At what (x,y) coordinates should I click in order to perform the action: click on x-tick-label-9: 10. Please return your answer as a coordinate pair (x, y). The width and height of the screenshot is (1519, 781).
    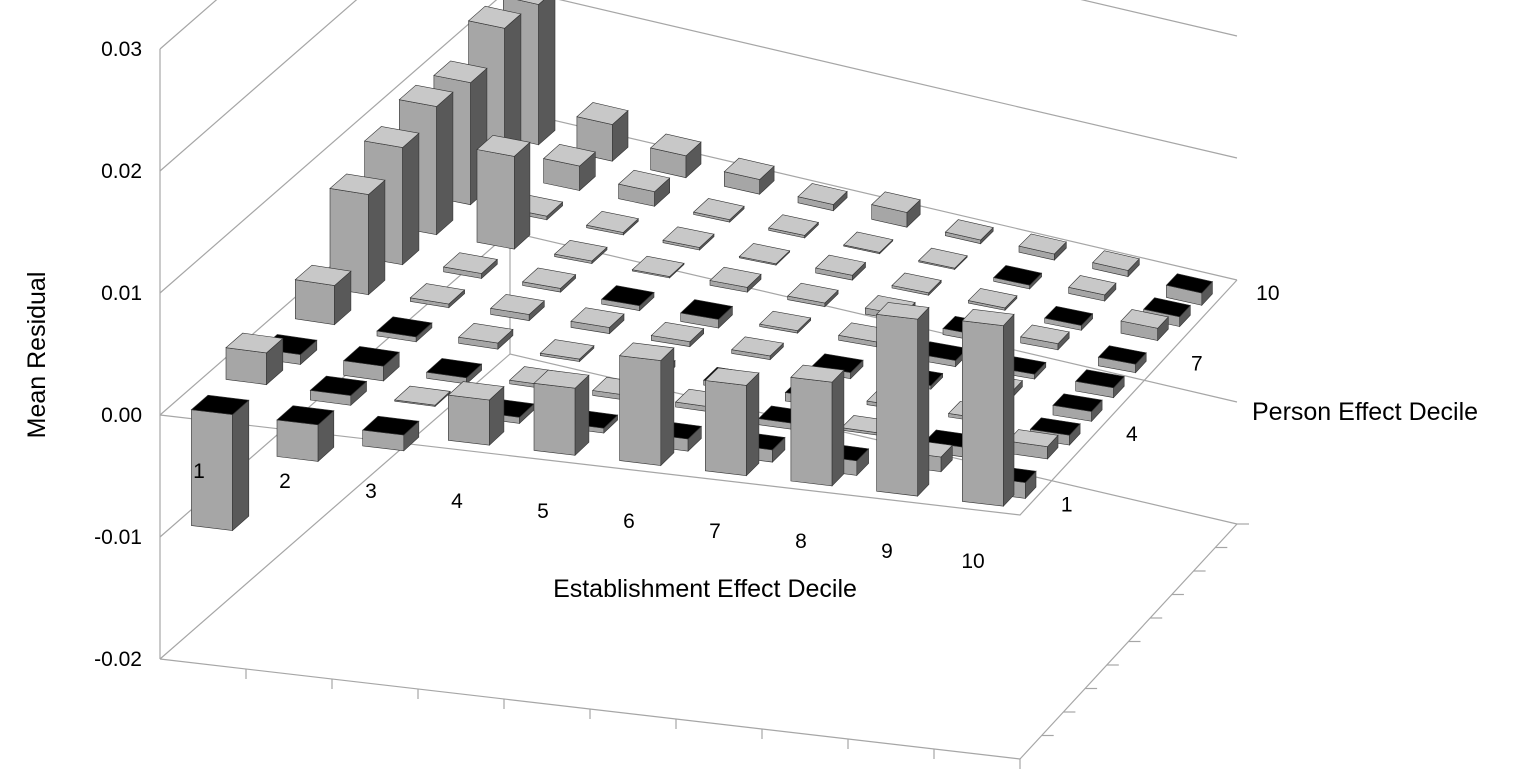
    Looking at the image, I should click on (972, 561).